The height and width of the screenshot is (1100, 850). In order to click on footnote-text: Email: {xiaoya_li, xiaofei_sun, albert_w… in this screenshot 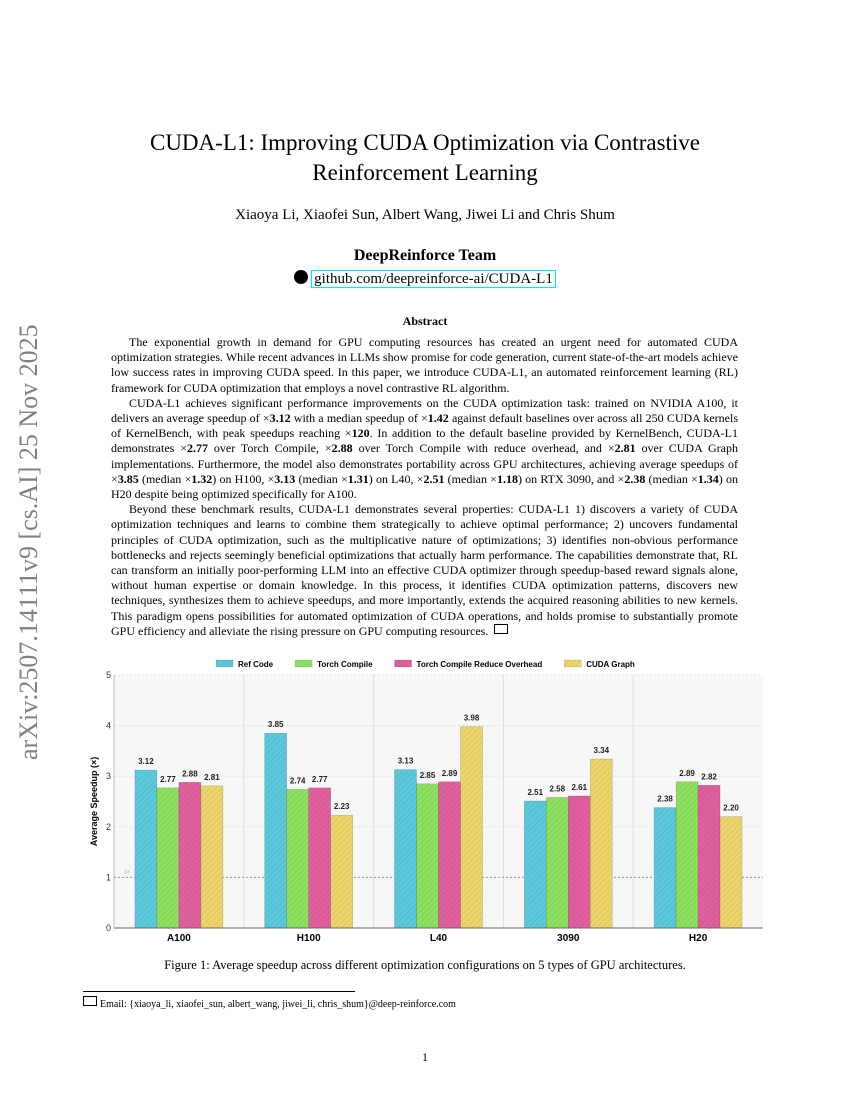, I will do `click(278, 1004)`.